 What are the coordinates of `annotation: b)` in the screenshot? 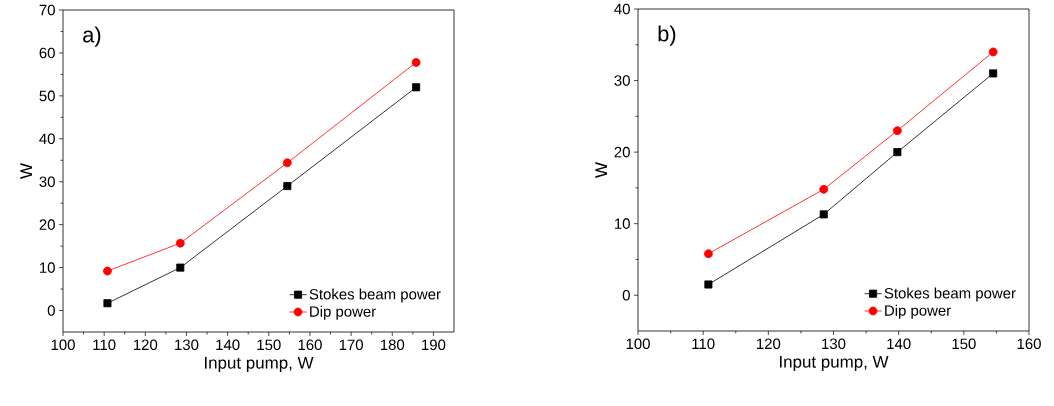 It's located at (667, 35).